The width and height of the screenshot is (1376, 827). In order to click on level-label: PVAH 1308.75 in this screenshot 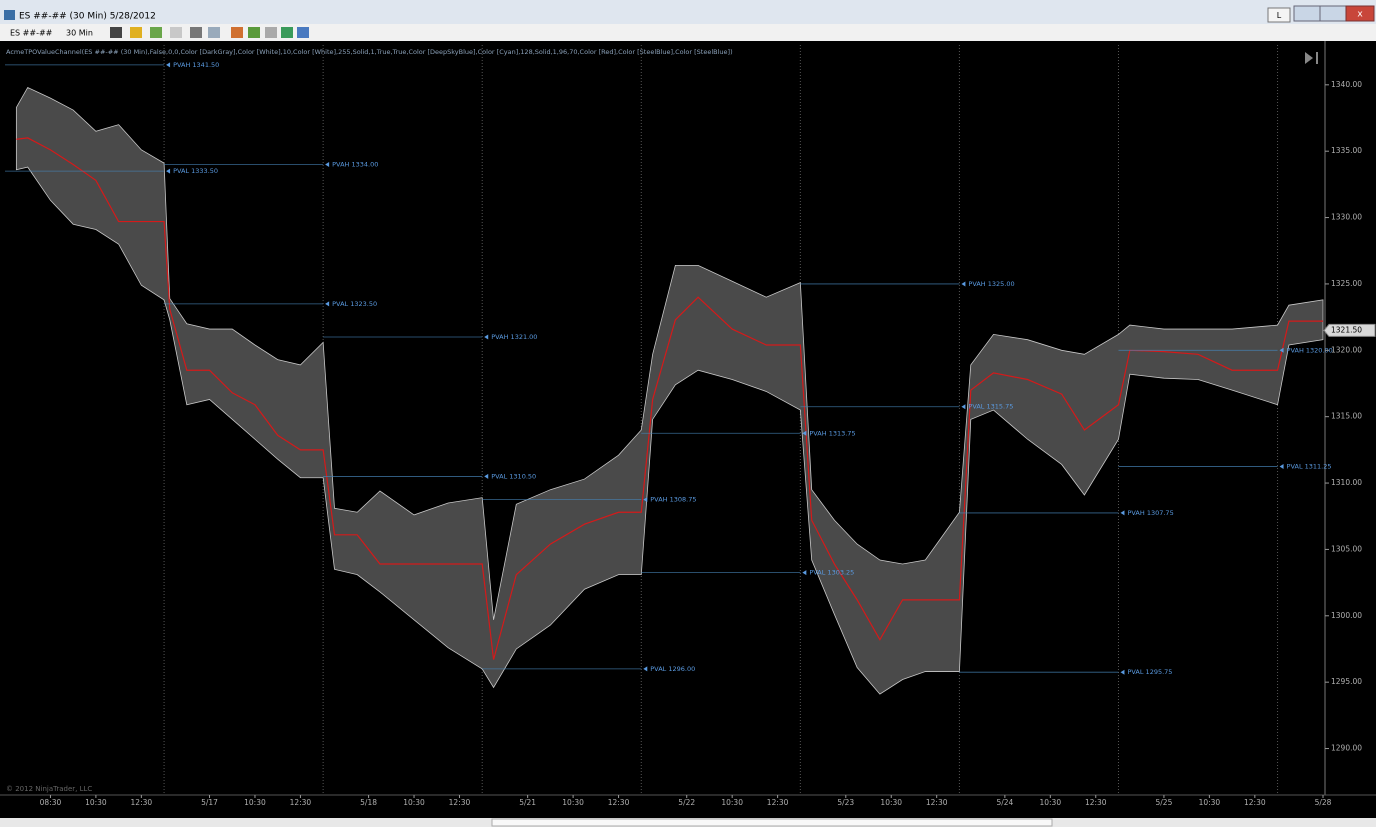, I will do `click(673, 500)`.